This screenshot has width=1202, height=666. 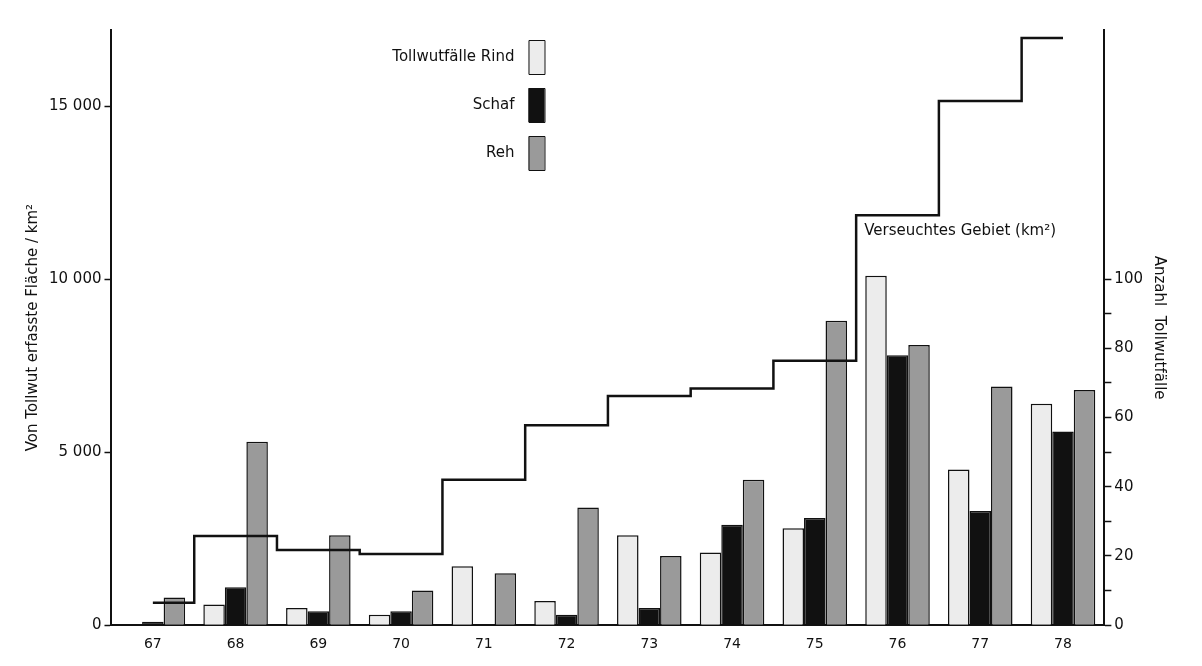 I want to click on y2-axis-title: Anzahl Tollwutfälle, so click(x=1160, y=327).